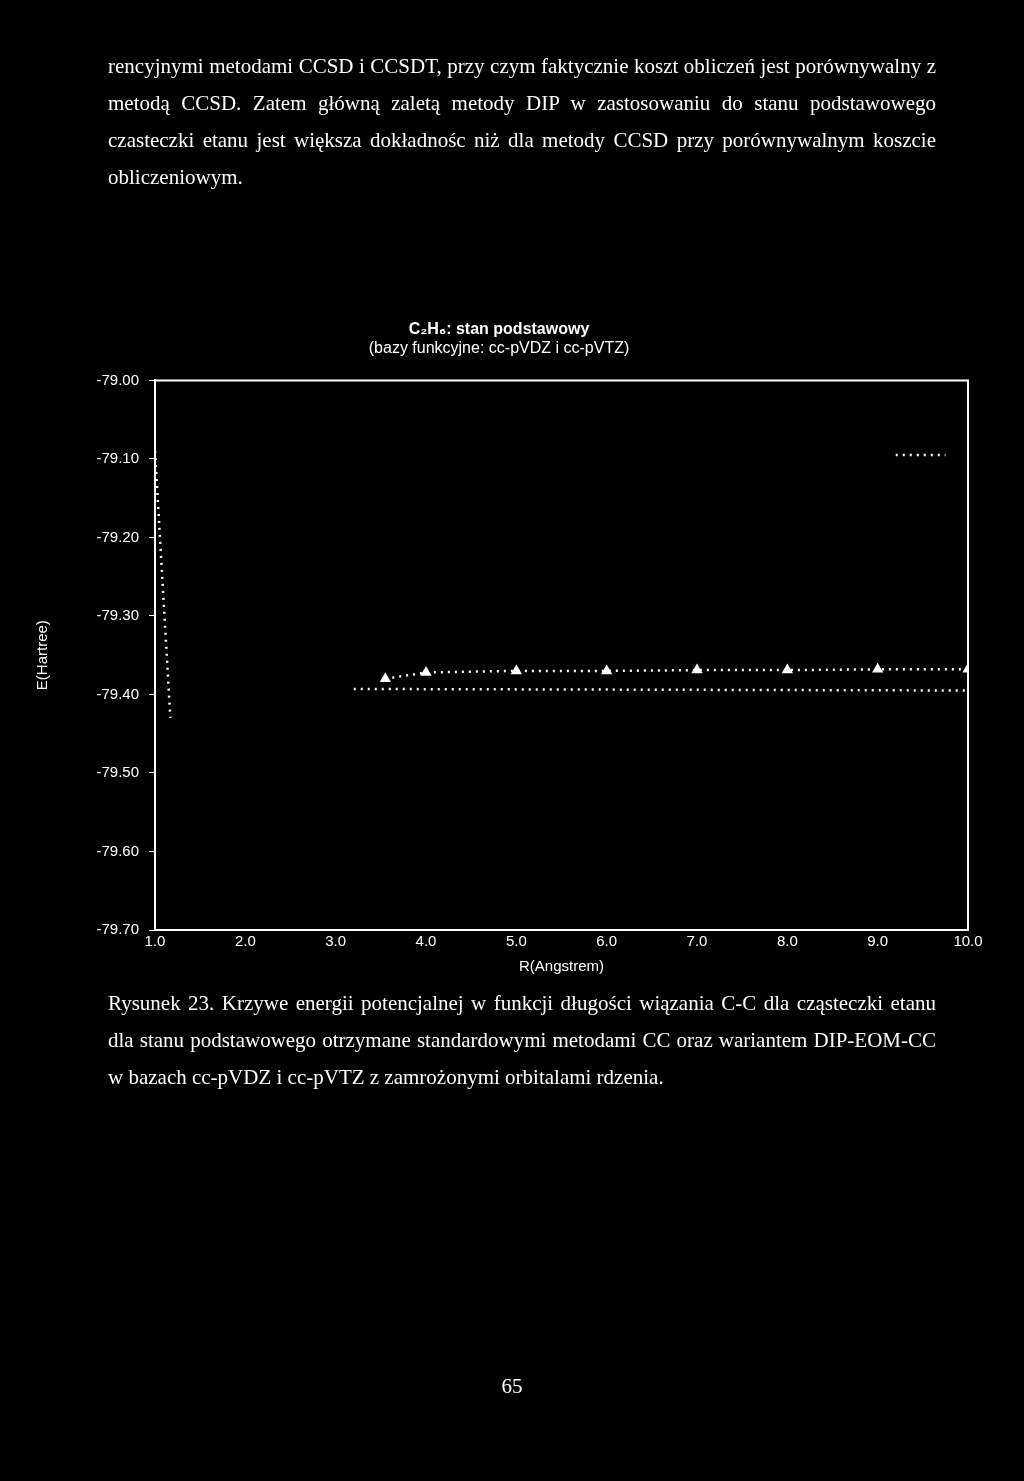  I want to click on x-tick-label: 4.0, so click(426, 941).